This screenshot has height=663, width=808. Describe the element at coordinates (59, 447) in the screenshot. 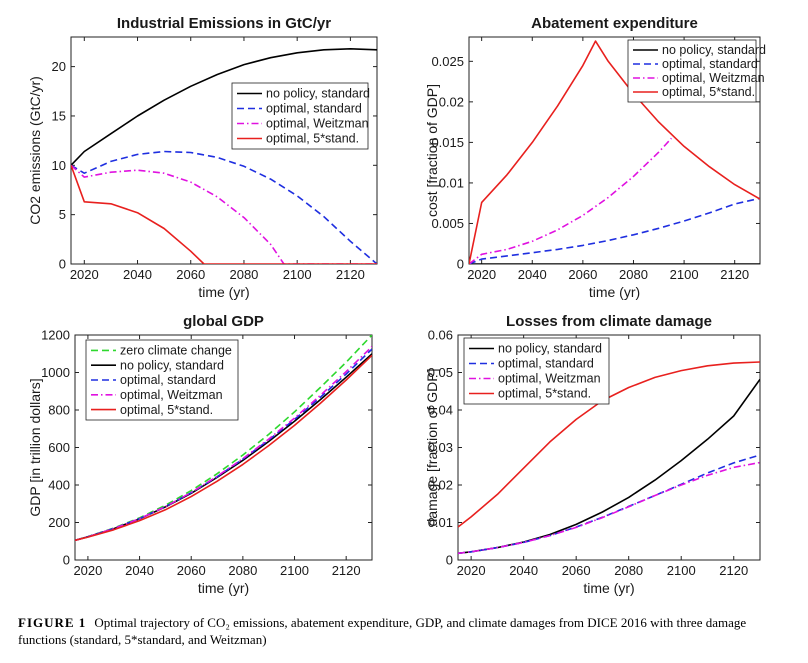

I see `y-tick-label: 600` at that location.